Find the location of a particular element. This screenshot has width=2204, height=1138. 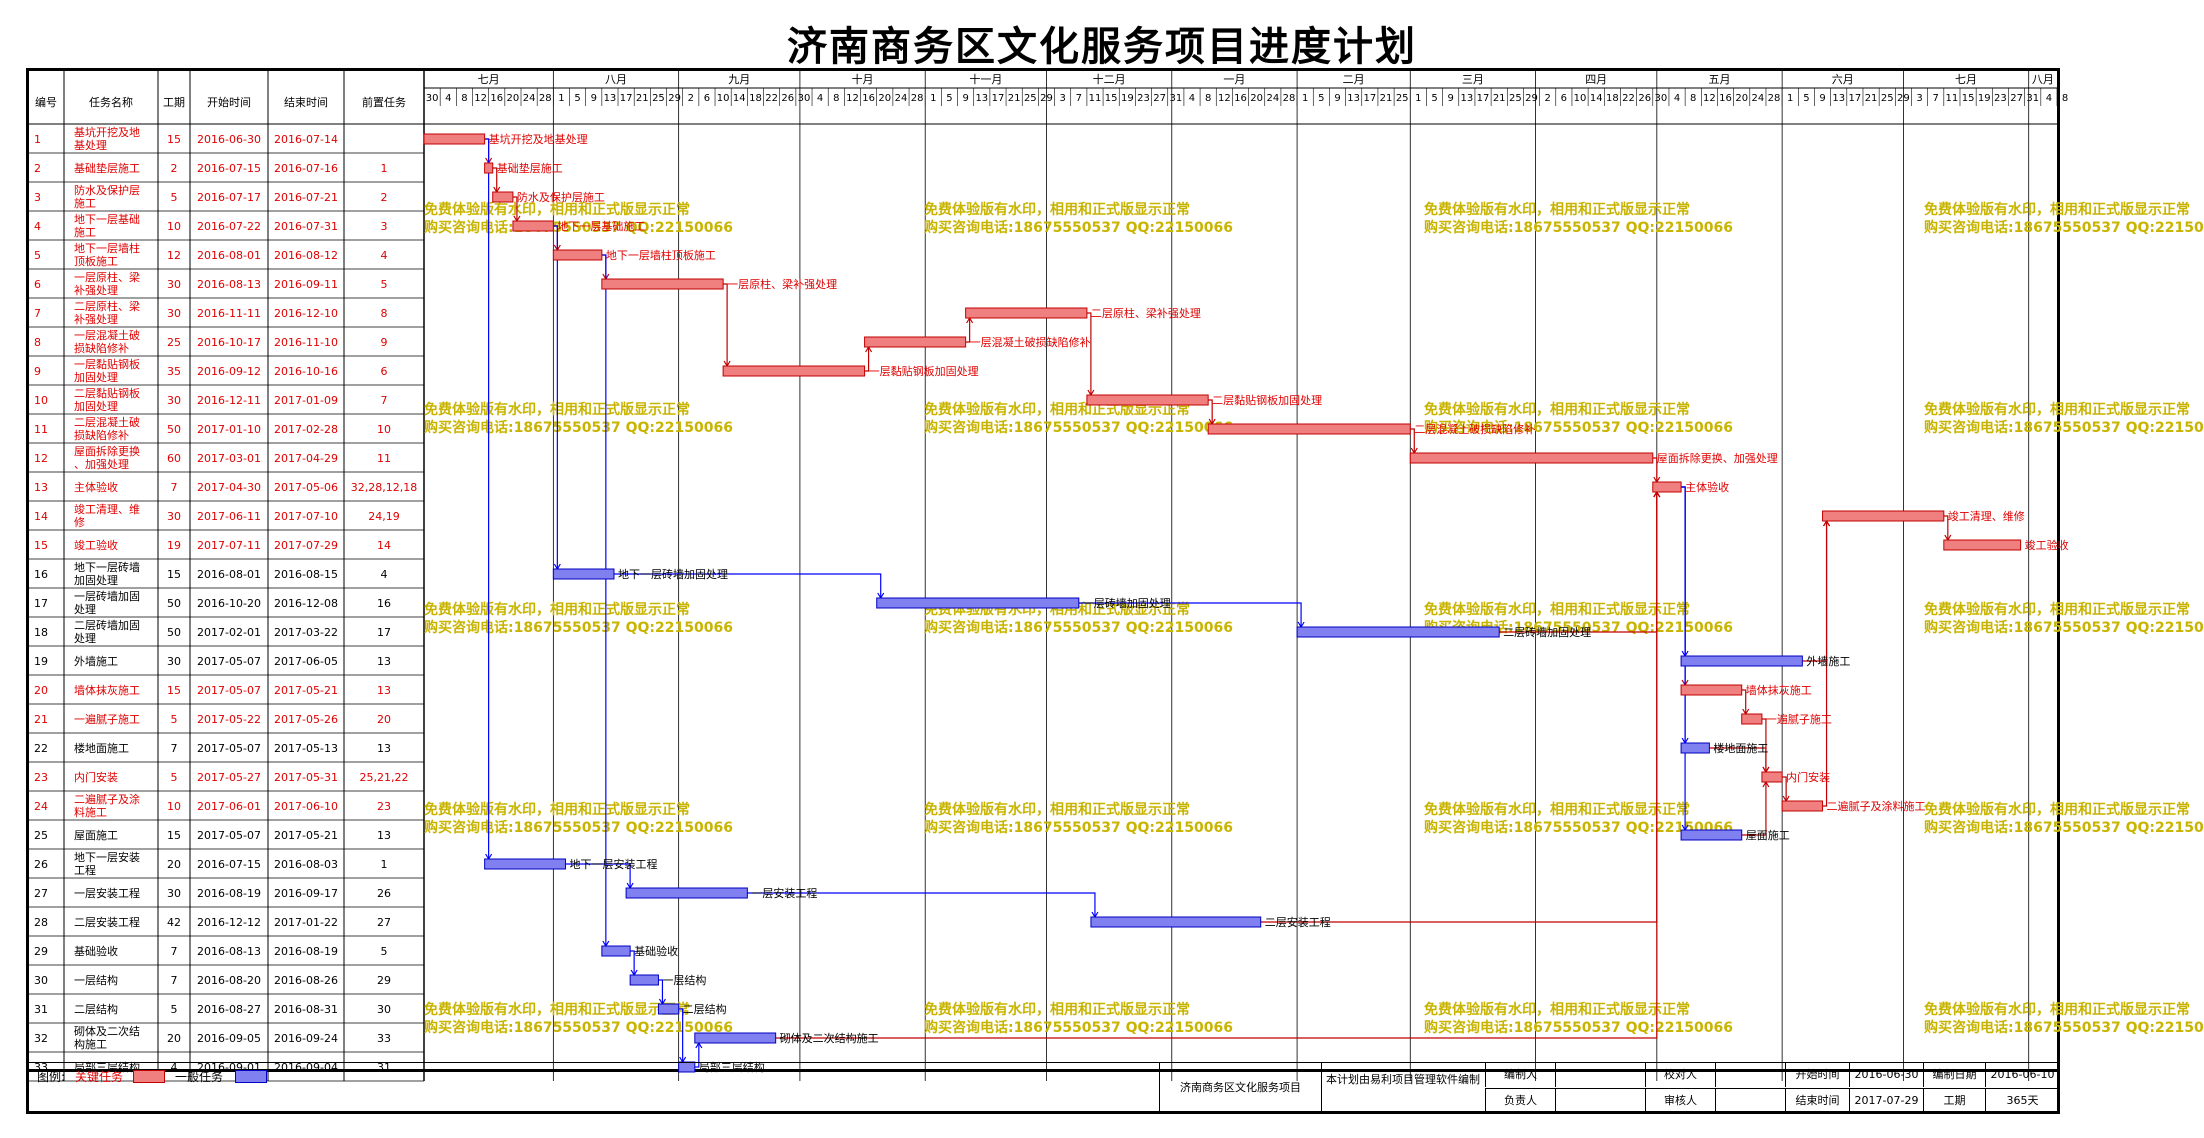

table-header-cell: 开始时间 is located at coordinates (229, 102).